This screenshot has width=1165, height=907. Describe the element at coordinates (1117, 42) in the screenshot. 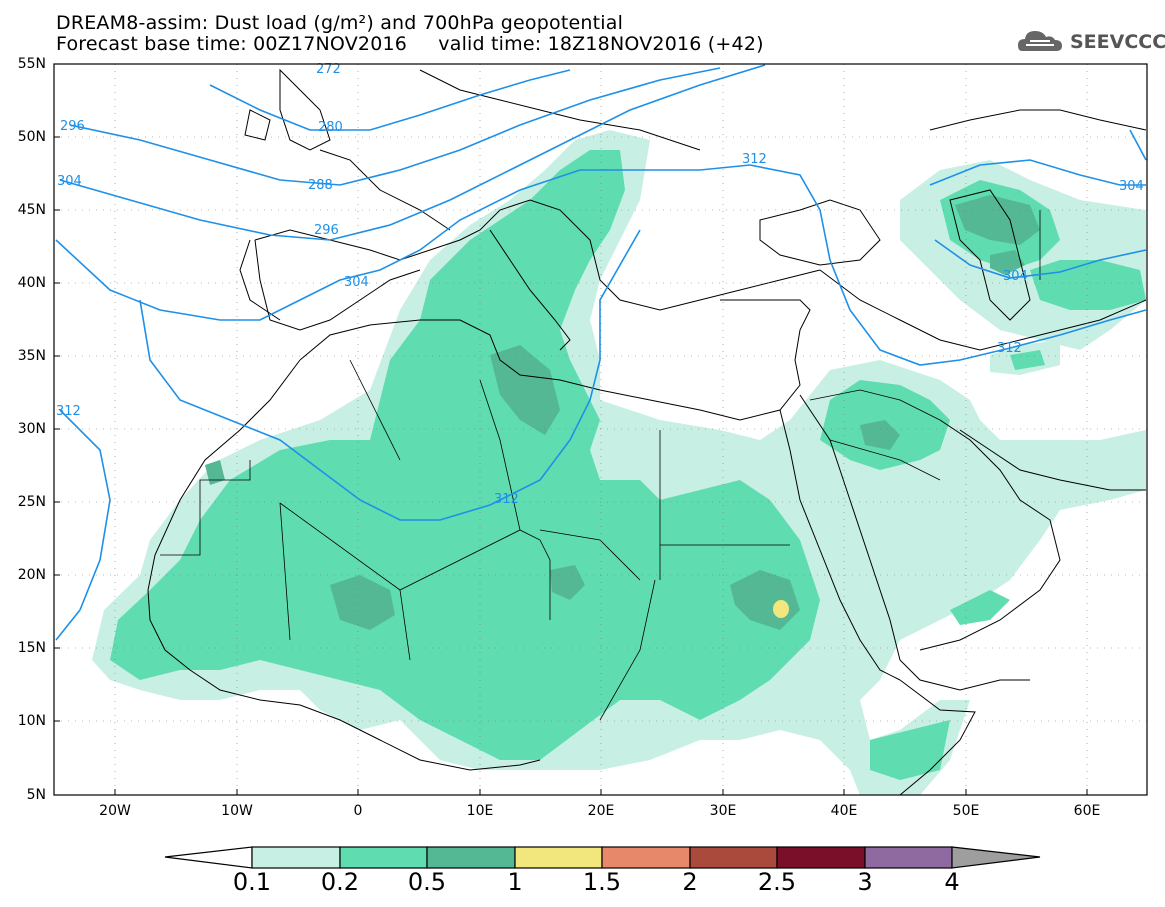

I see `logo-text: SEEVCCC` at that location.